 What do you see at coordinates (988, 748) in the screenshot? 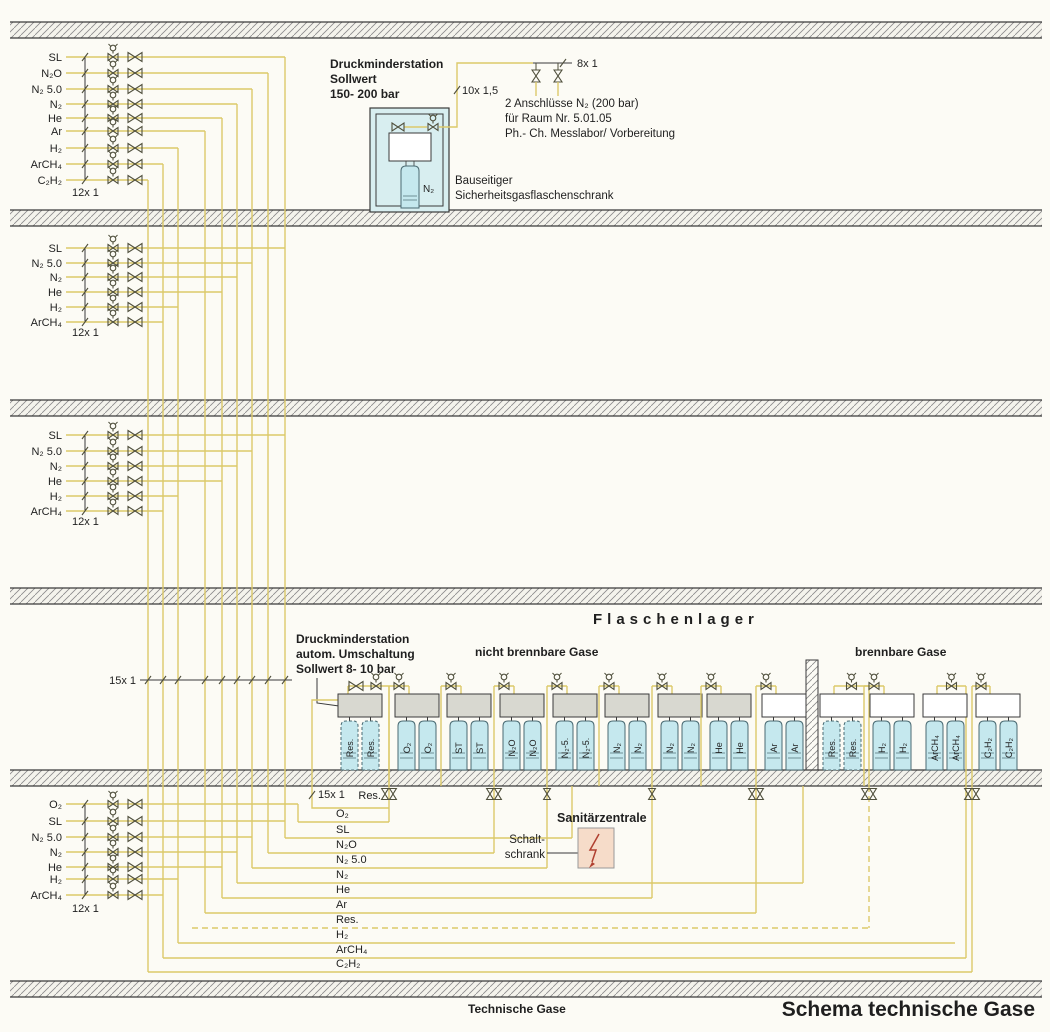
I see `bottle-label: C₂H₂` at bounding box center [988, 748].